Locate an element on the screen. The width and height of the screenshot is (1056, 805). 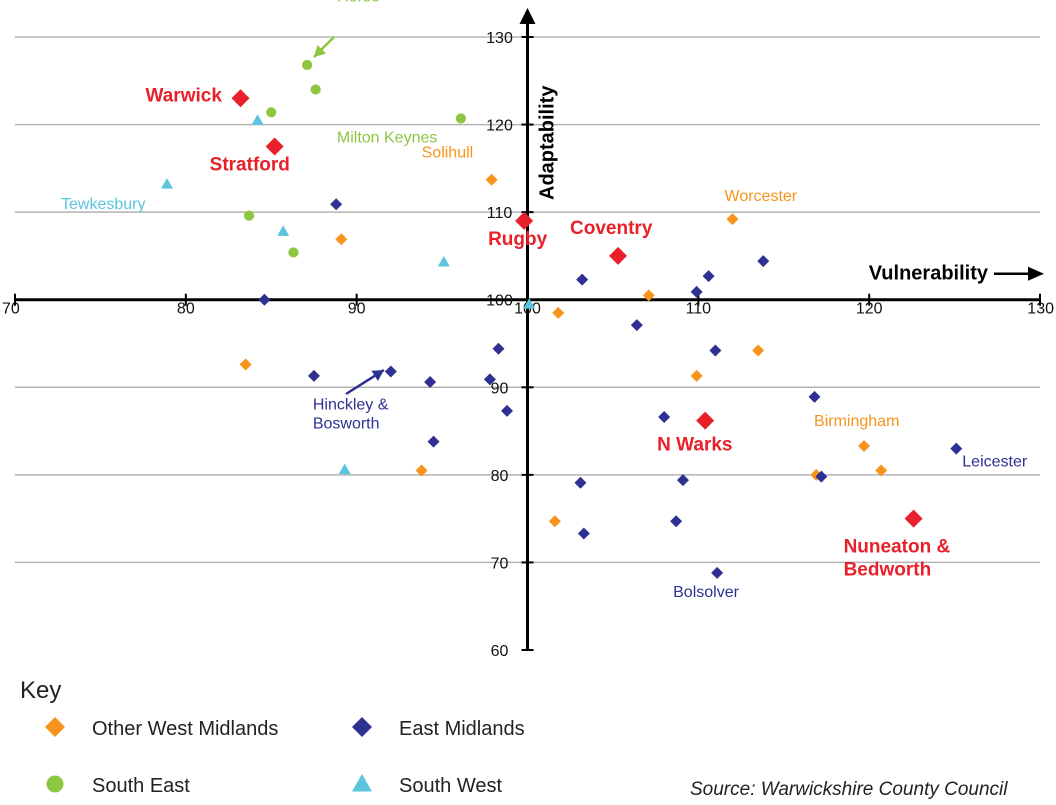
point-label: Hinckley & Bosworth is located at coordinates (351, 415).